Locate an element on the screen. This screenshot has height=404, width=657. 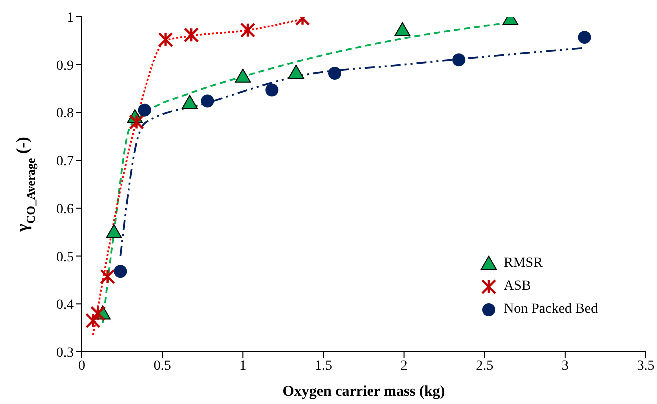
y-tick-label: 0.9 is located at coordinates (65, 66).